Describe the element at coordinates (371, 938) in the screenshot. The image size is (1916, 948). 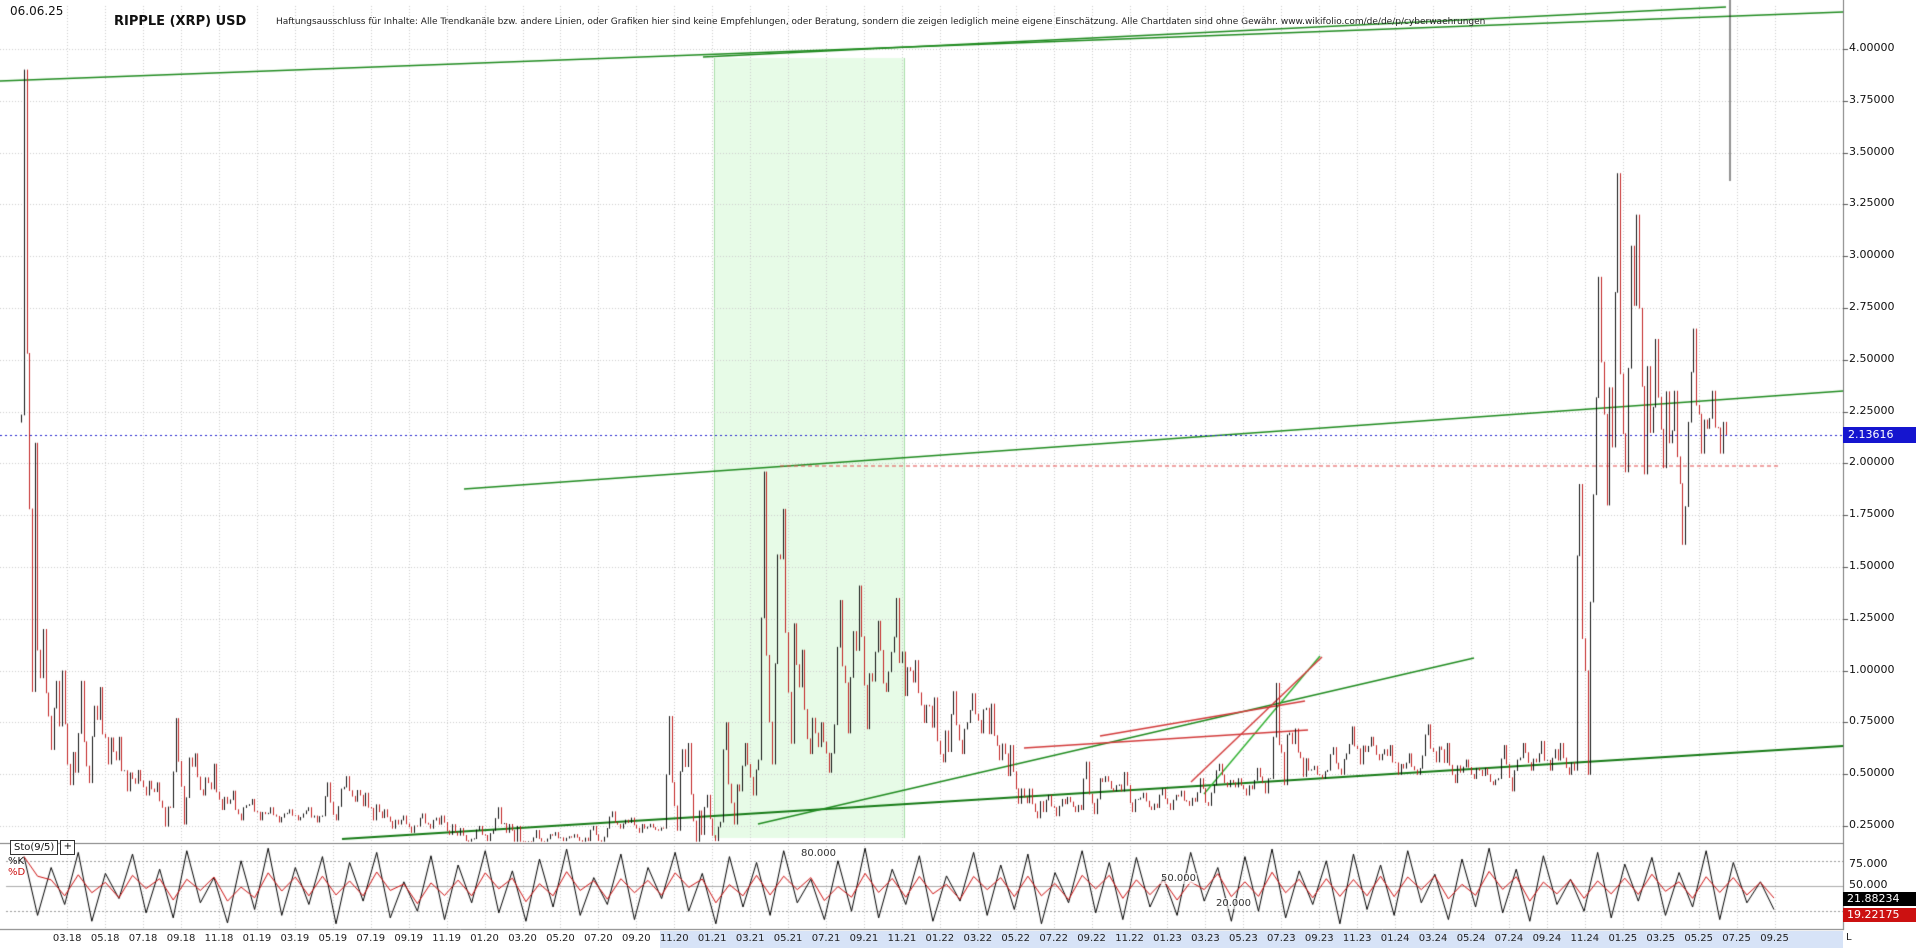
I see `x-axis-label: 07.19` at that location.